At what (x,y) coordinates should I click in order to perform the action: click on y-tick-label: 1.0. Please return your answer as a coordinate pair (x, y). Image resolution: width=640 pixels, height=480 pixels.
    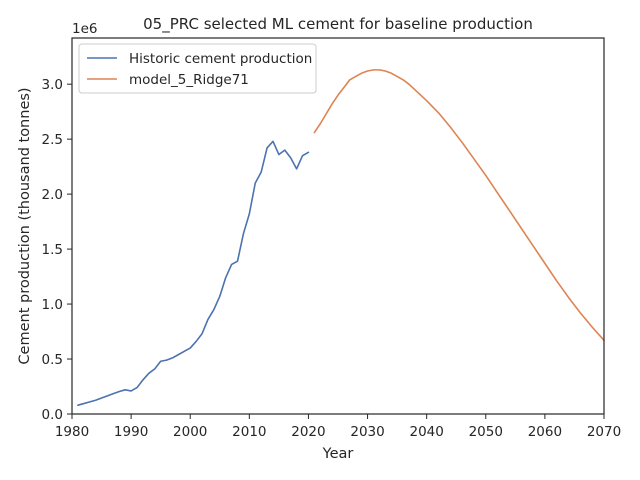
    Looking at the image, I should click on (52, 305).